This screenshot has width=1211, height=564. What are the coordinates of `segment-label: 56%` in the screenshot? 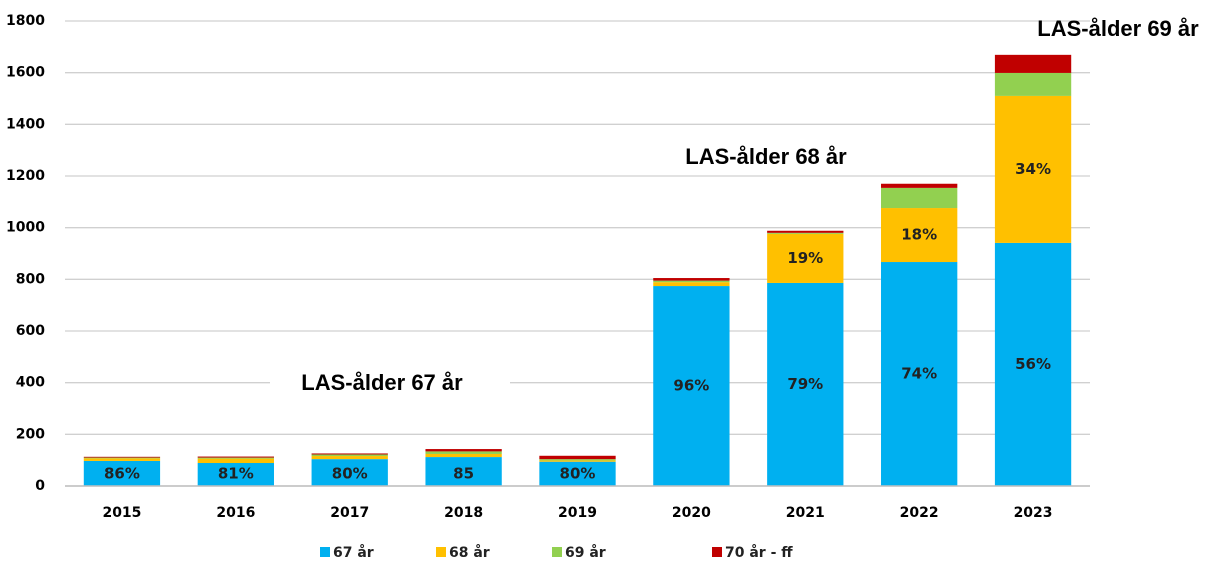 It's located at (1033, 364).